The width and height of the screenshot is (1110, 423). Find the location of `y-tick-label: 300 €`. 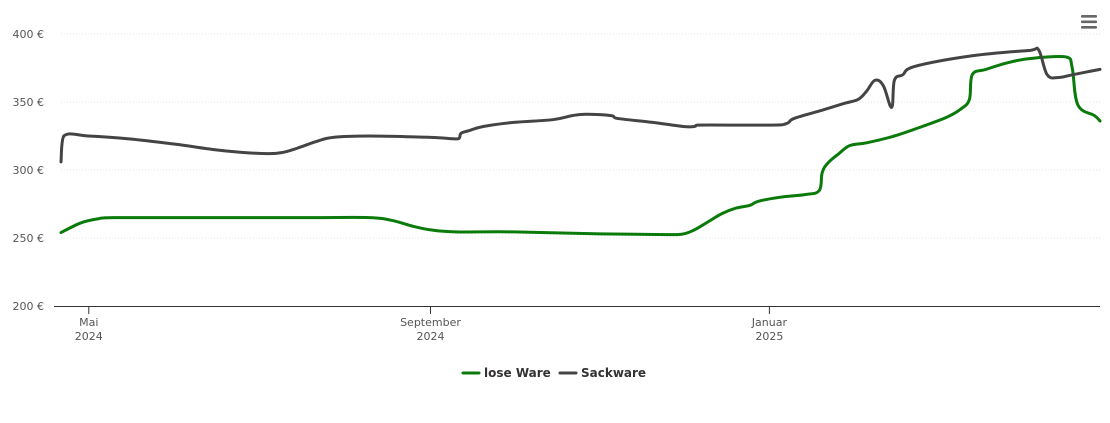

y-tick-label: 300 € is located at coordinates (29, 170).